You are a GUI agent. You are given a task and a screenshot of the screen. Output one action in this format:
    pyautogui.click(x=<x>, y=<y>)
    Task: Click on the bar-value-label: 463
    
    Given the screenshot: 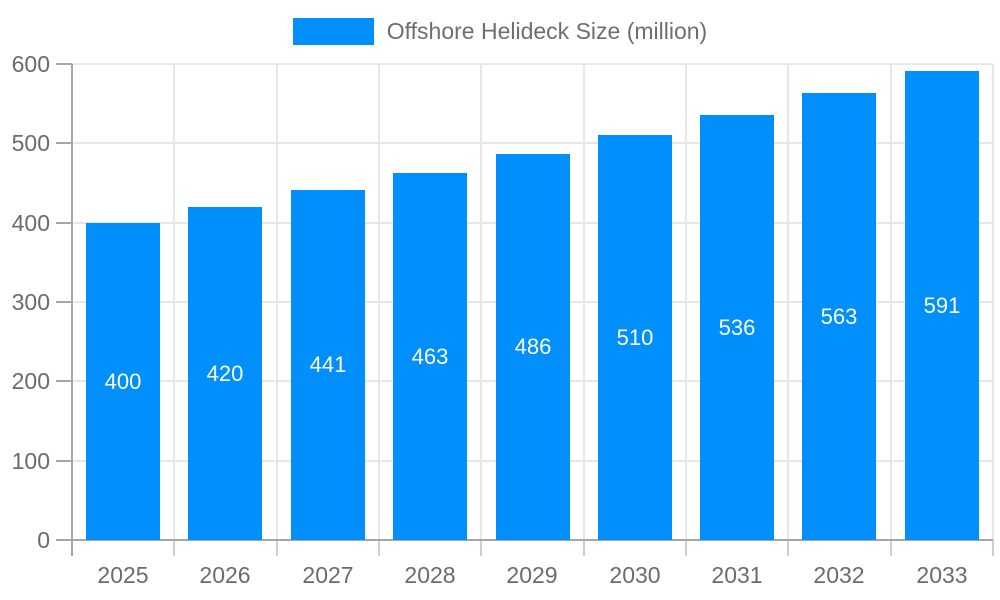 What is the action you would take?
    pyautogui.click(x=430, y=356)
    